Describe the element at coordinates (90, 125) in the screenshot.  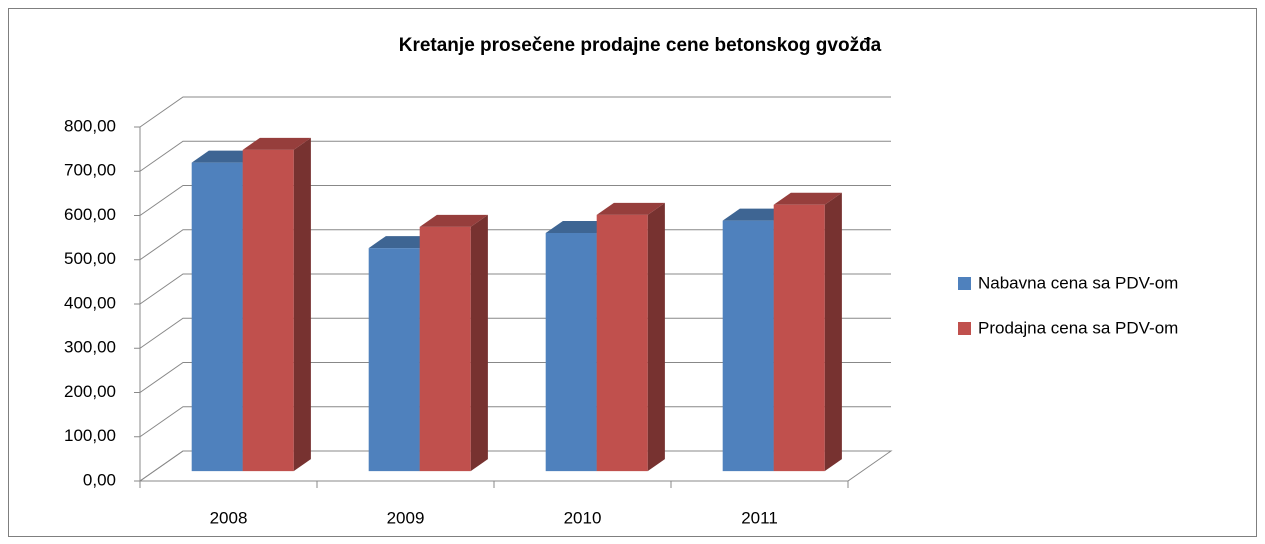
I see `y-tick-label: 800,00` at that location.